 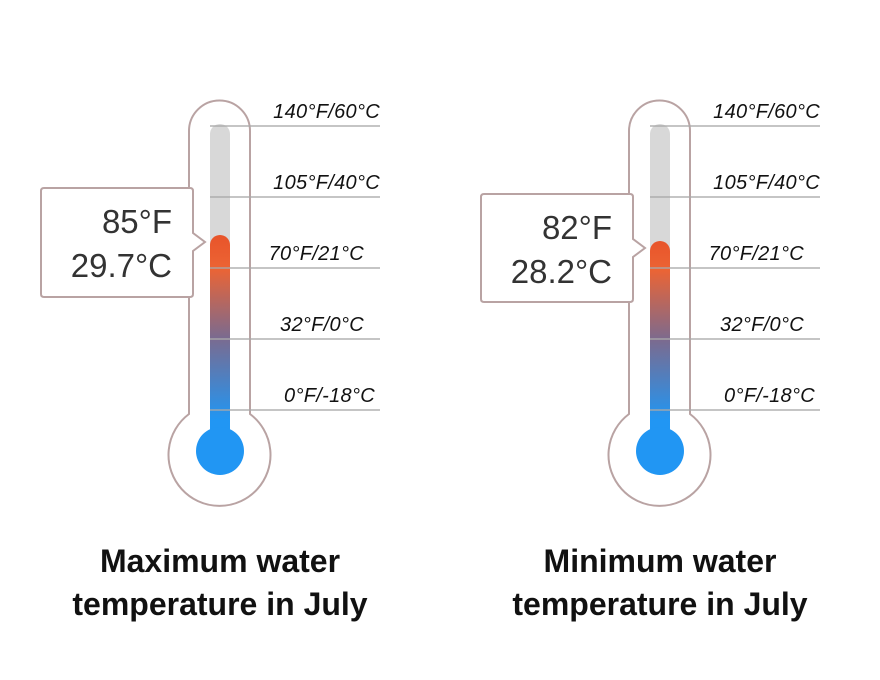 I want to click on reading-fahrenheit: 82°F, so click(x=576, y=227).